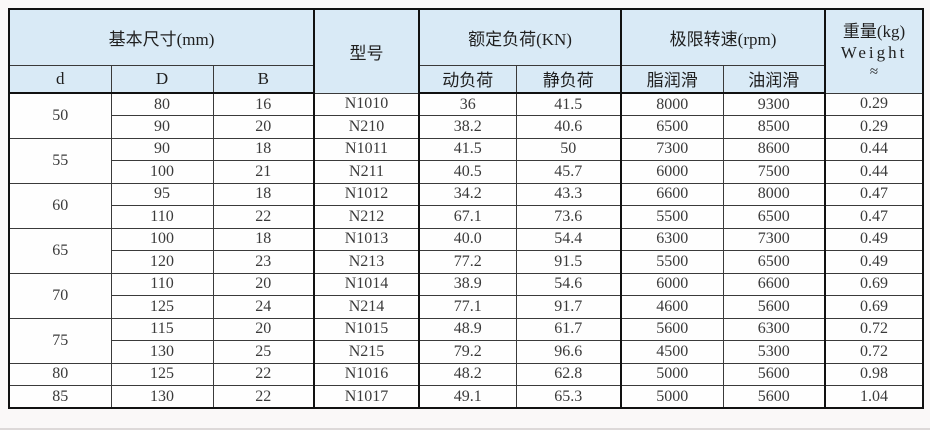  What do you see at coordinates (263, 284) in the screenshot?
I see `cell-B: 20` at bounding box center [263, 284].